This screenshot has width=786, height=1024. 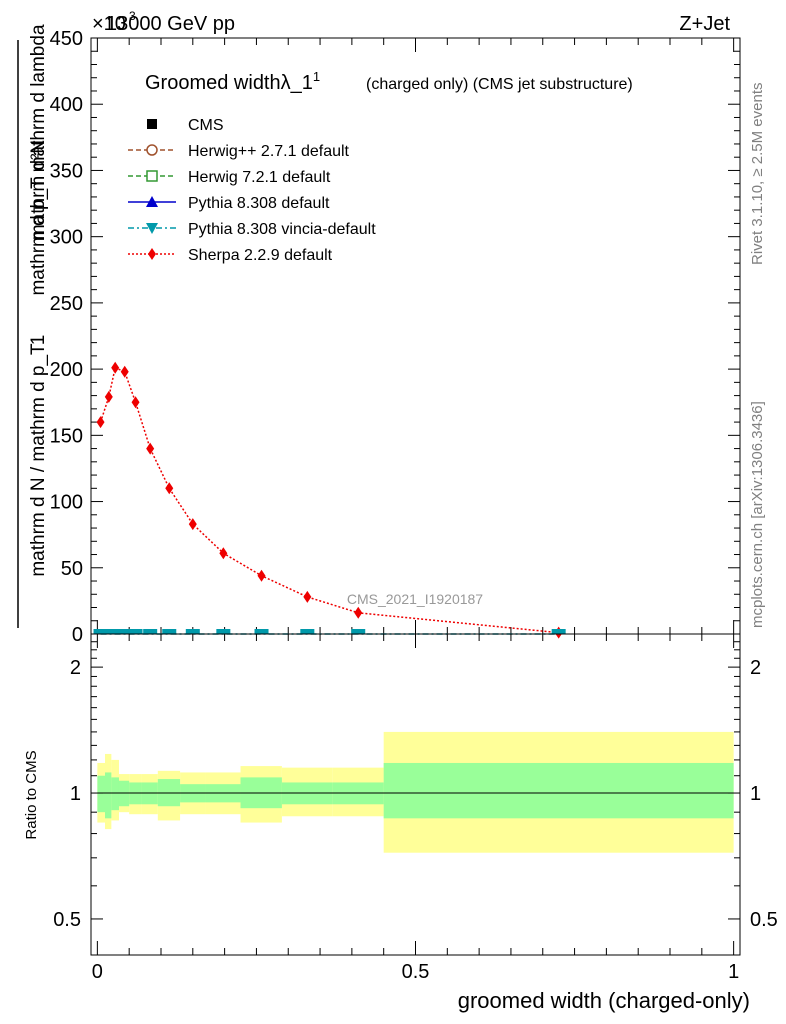 What do you see at coordinates (66, 503) in the screenshot?
I see `y-tick-label: 100` at bounding box center [66, 503].